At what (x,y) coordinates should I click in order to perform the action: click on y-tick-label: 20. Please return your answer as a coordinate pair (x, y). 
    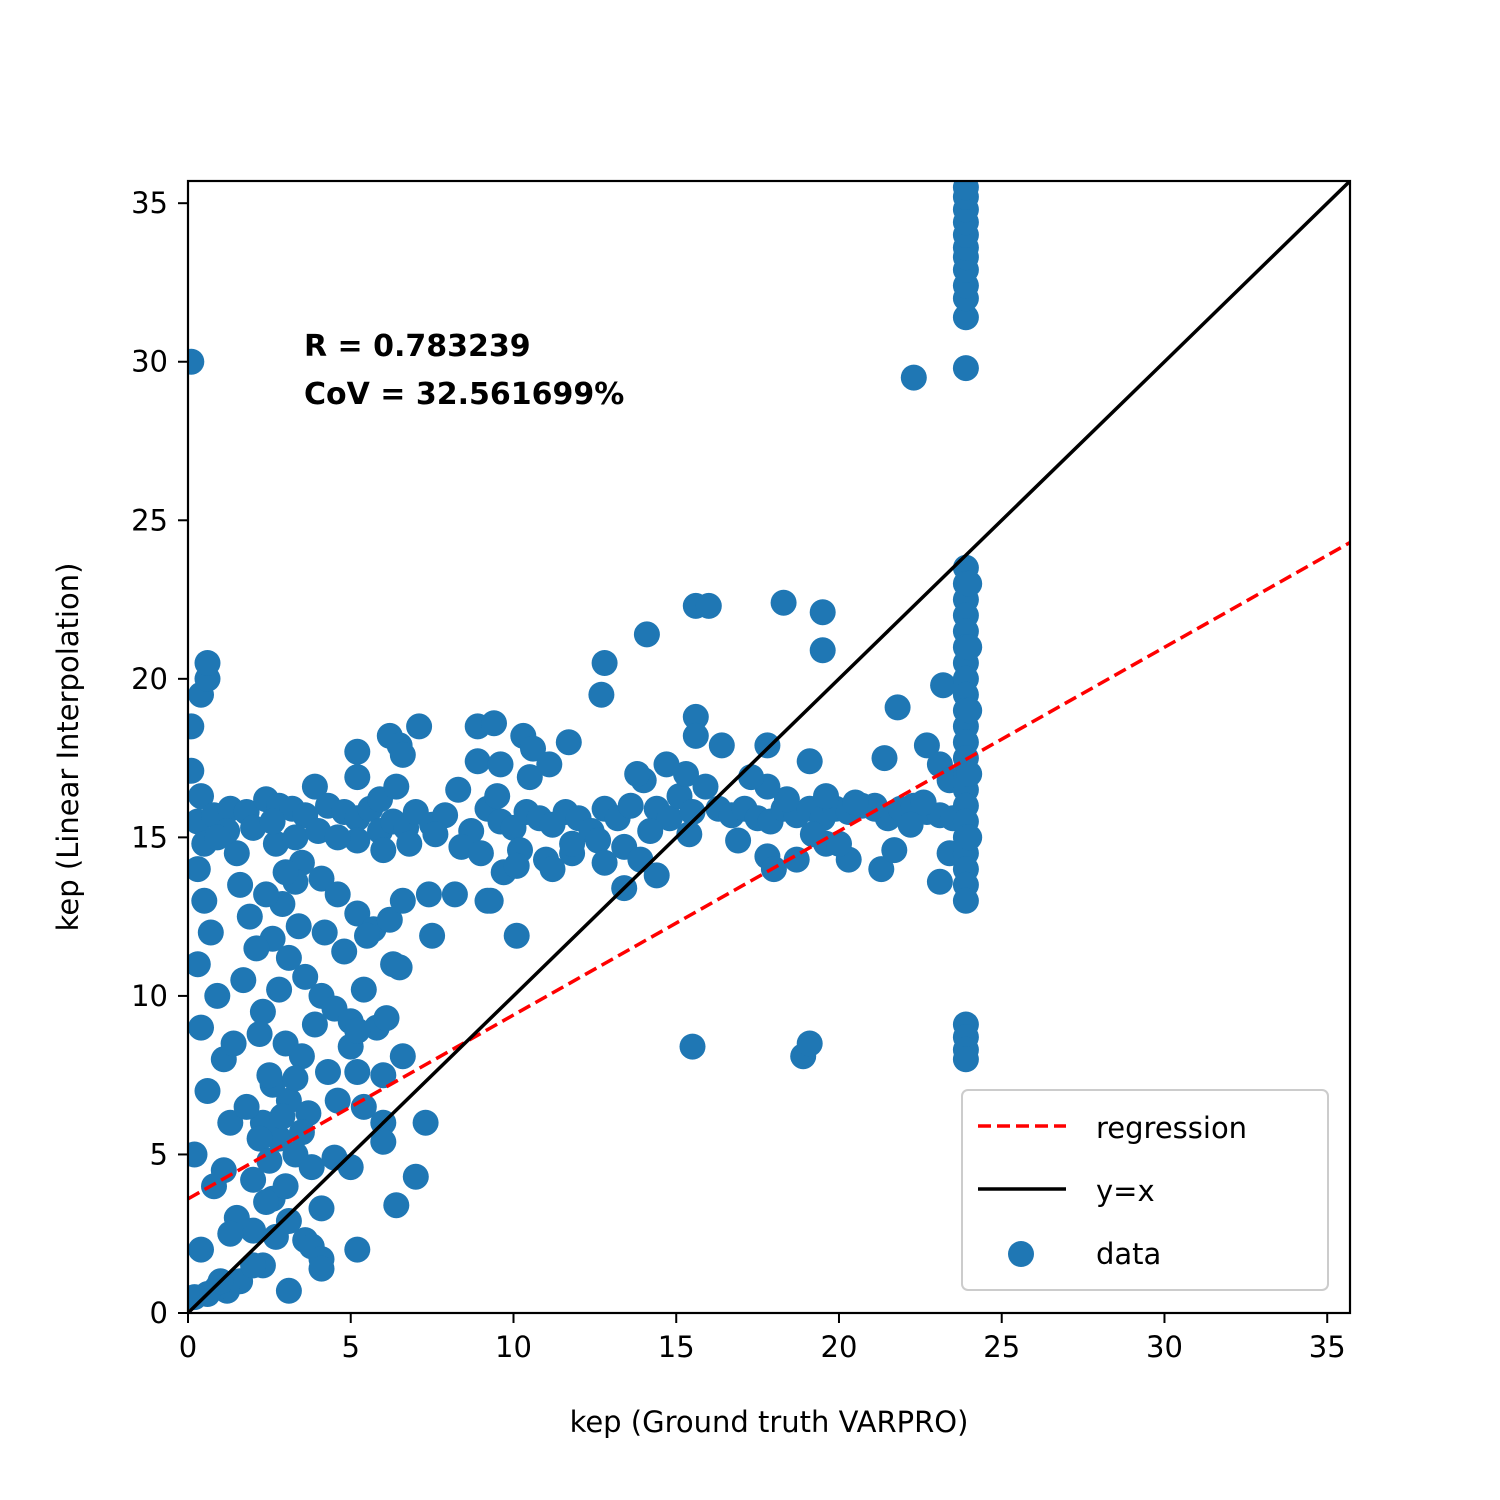
    Looking at the image, I should click on (149, 679).